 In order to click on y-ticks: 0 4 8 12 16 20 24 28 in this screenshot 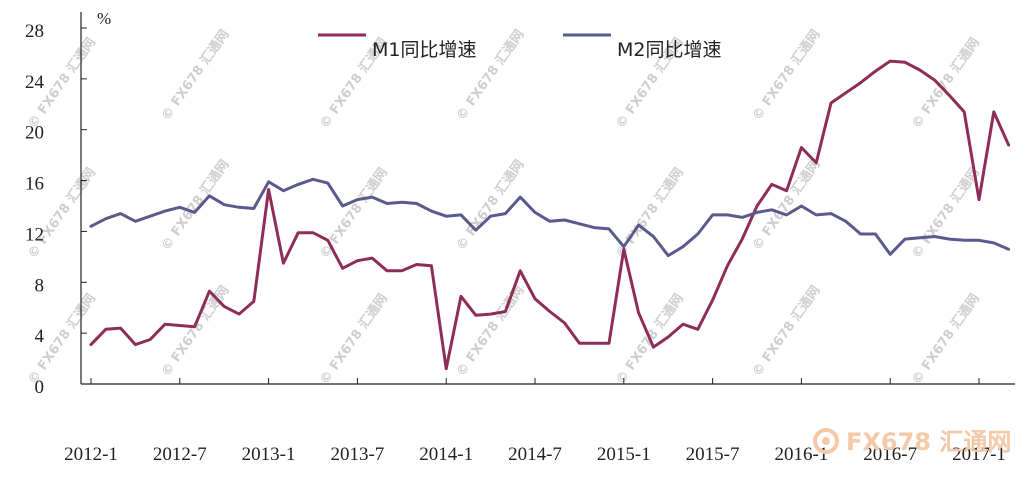, I will do `click(56, 209)`.